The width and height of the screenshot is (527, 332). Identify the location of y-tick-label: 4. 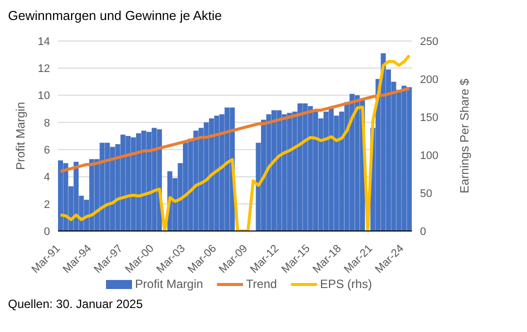
(47, 178).